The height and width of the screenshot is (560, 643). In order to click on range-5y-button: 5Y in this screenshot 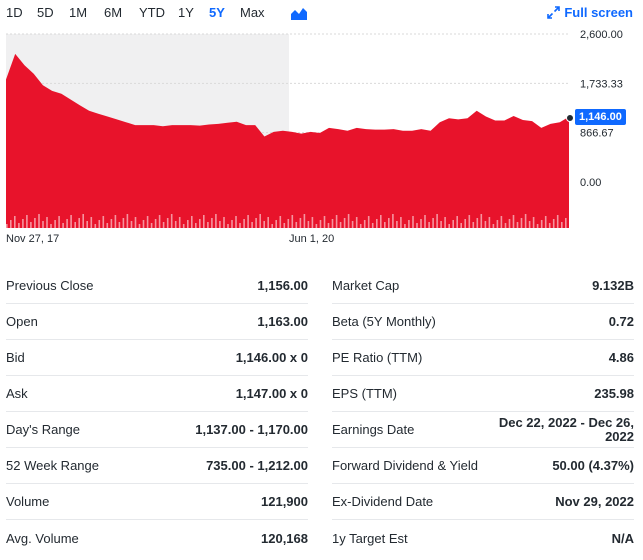, I will do `click(217, 12)`.